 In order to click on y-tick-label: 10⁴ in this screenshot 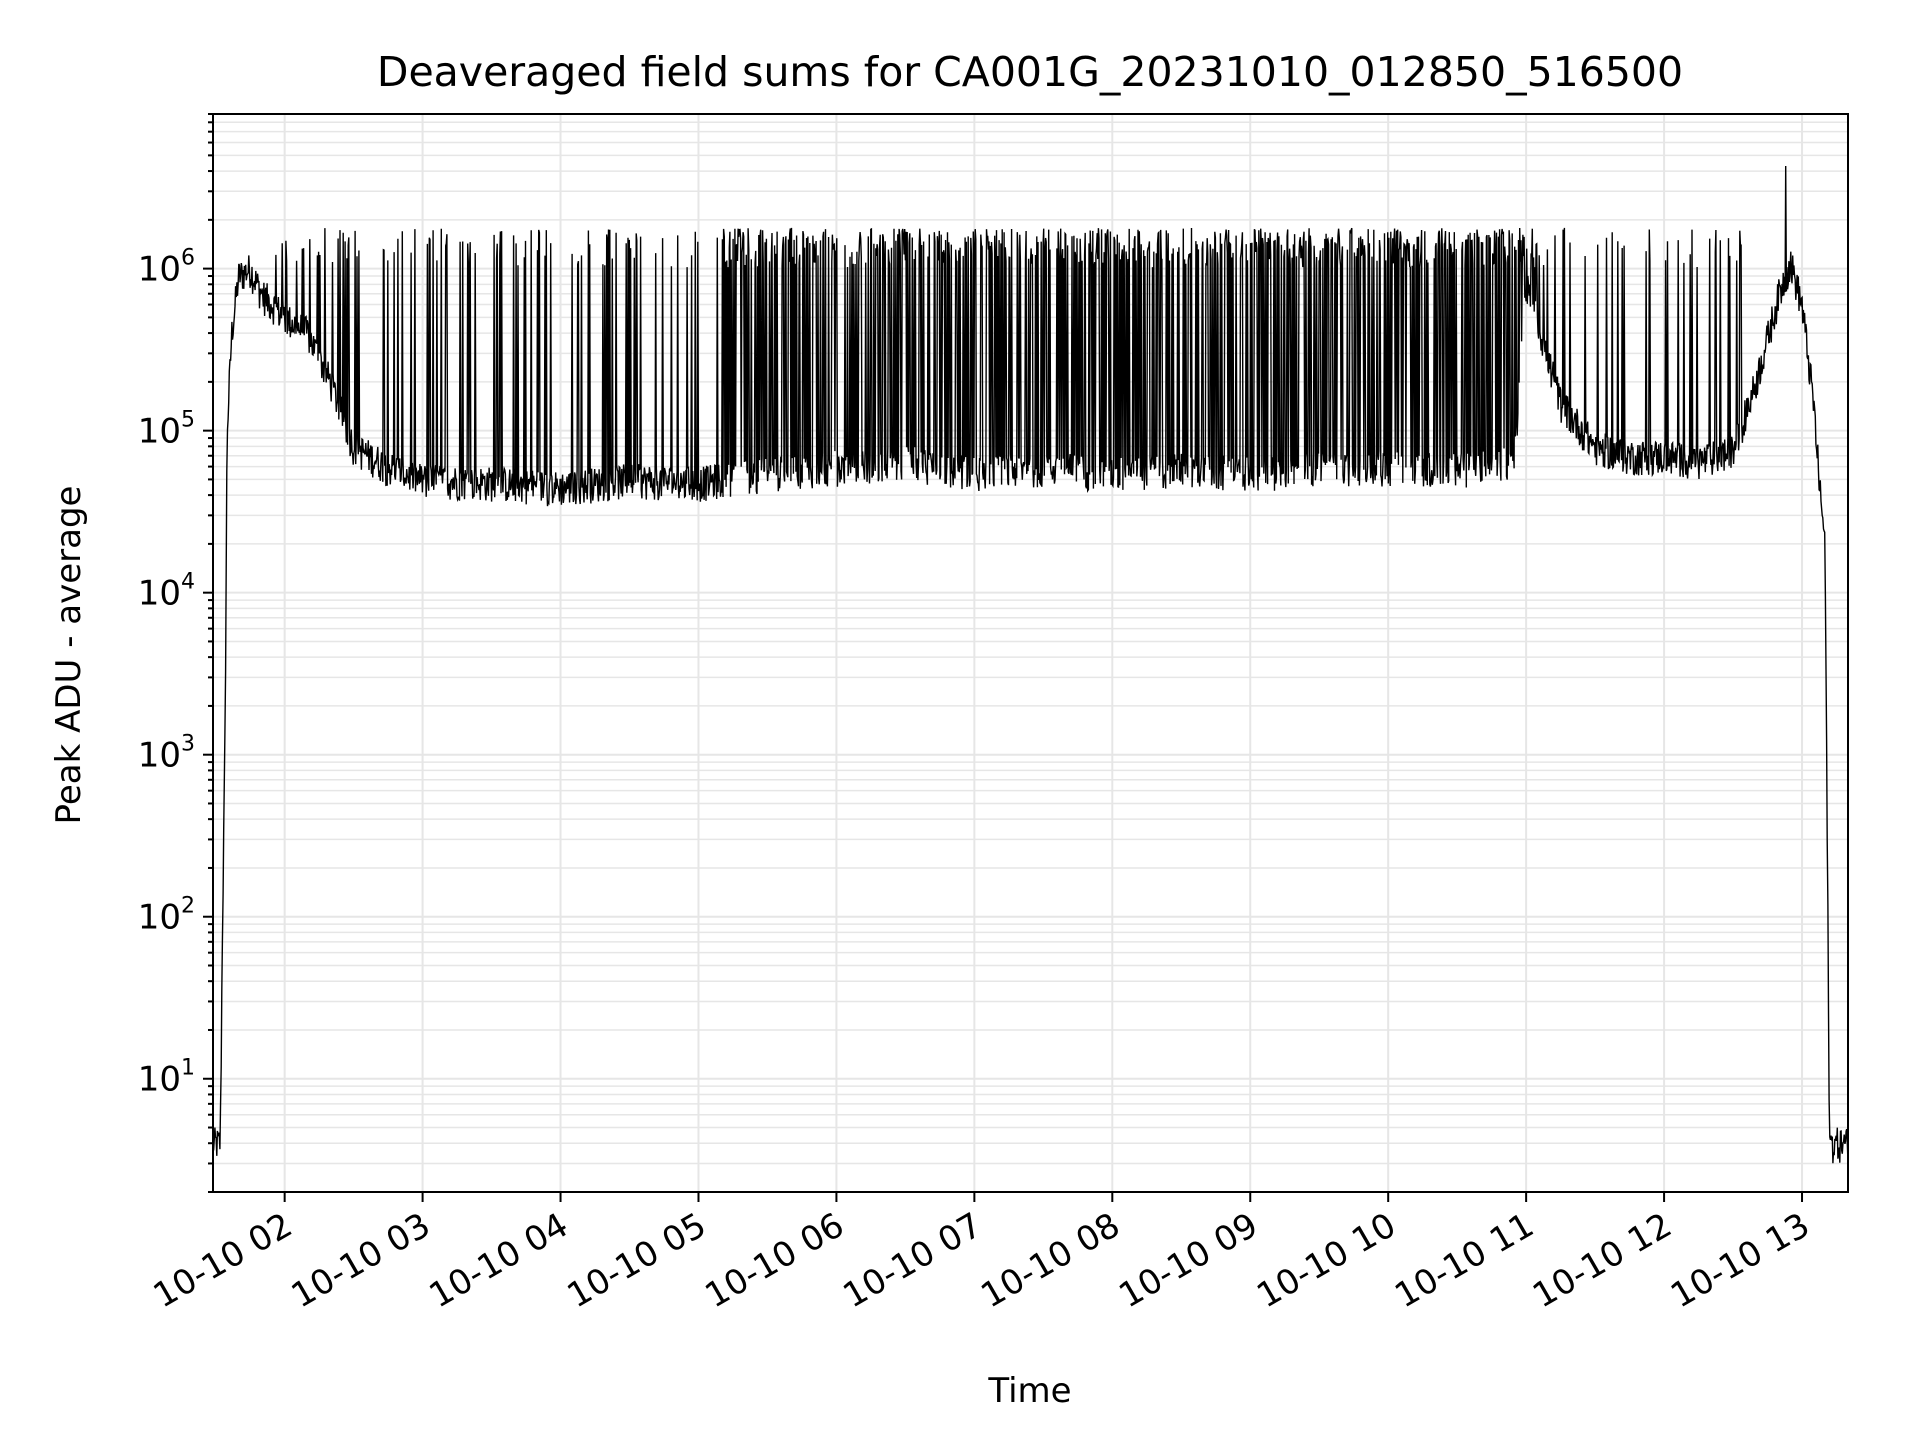, I will do `click(166, 592)`.